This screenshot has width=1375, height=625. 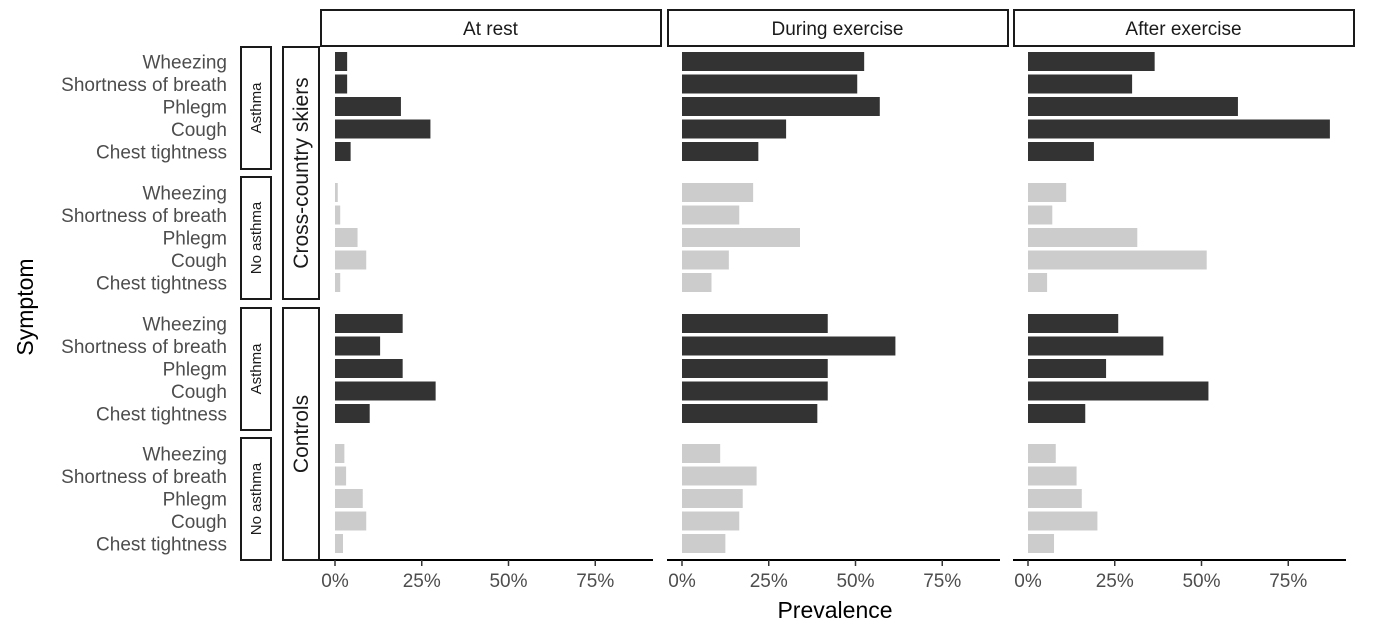 What do you see at coordinates (704, 543) in the screenshot?
I see `bar-controls-no-asthma-during-exercise-chest-tightness` at bounding box center [704, 543].